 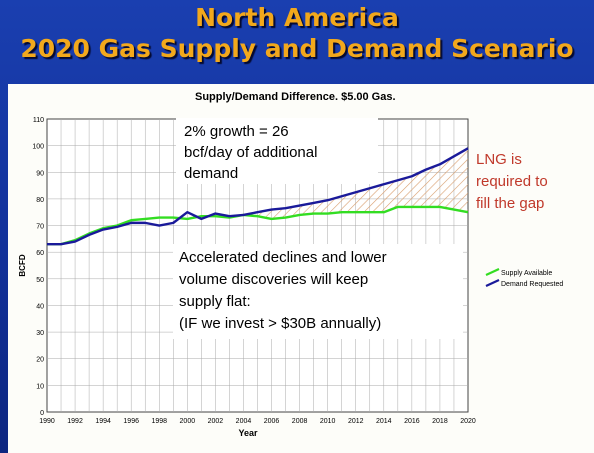 What do you see at coordinates (38, 147) in the screenshot?
I see `y-tick-label: 100` at bounding box center [38, 147].